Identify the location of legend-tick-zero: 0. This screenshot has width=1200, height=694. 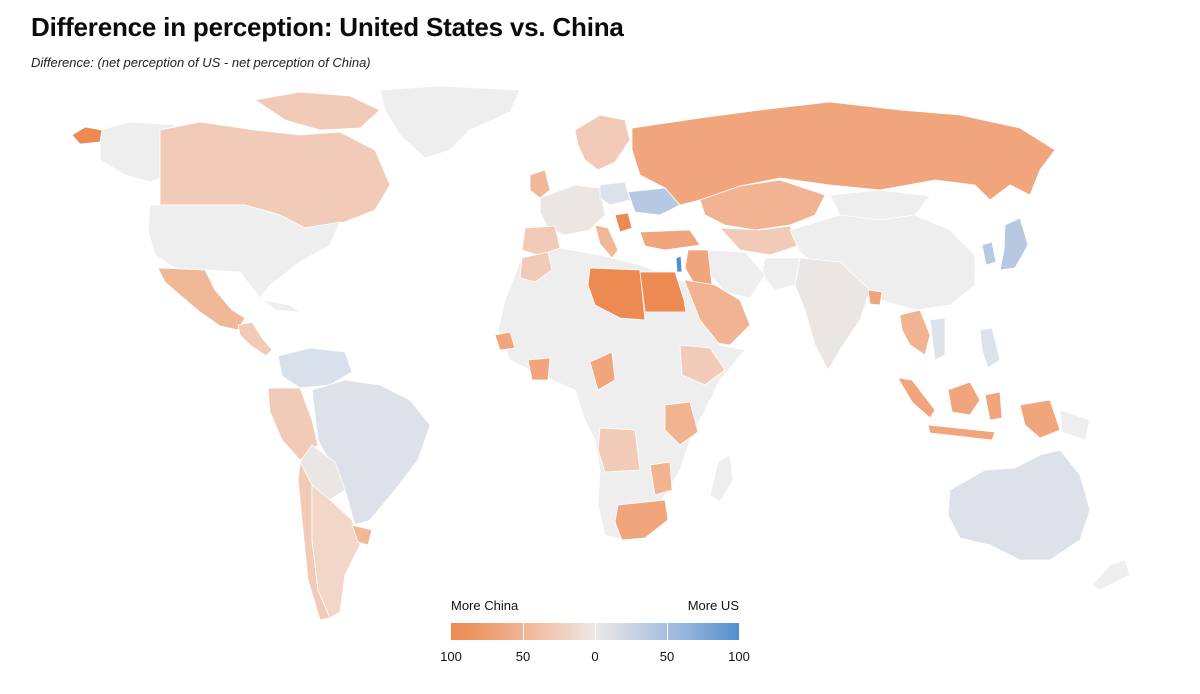
(595, 656).